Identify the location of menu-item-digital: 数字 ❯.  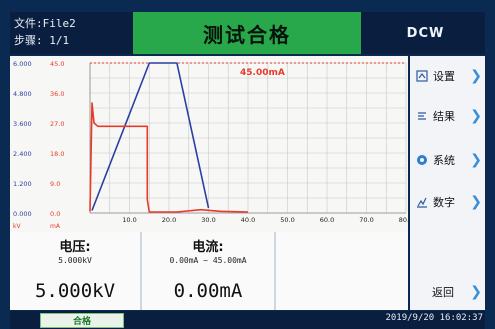
(447, 202).